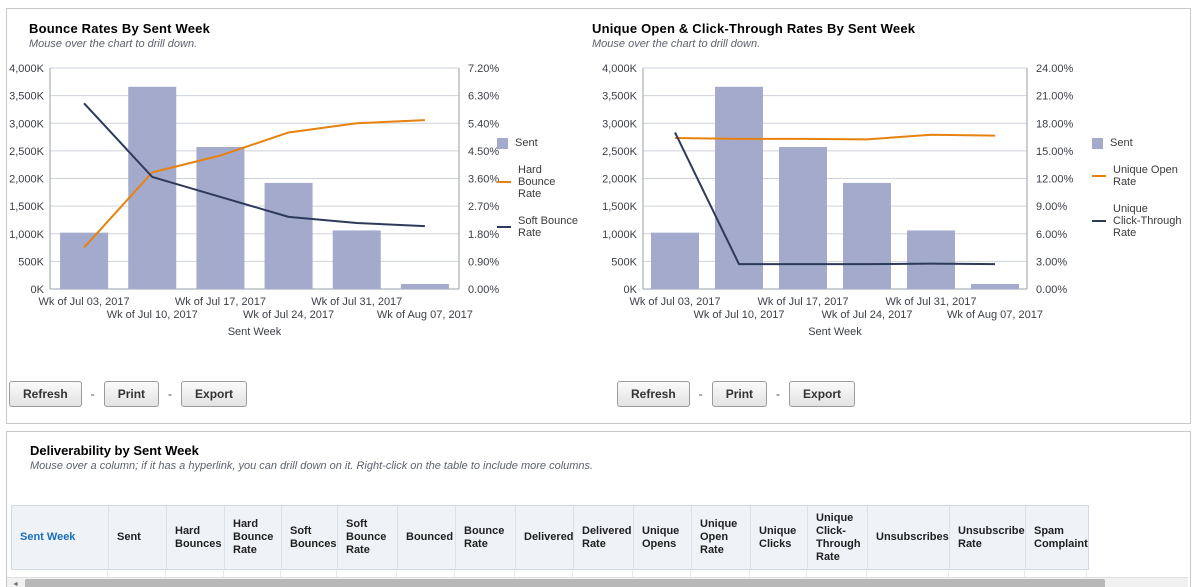  Describe the element at coordinates (1055, 180) in the screenshot. I see `svg-text: 12.00%` at that location.